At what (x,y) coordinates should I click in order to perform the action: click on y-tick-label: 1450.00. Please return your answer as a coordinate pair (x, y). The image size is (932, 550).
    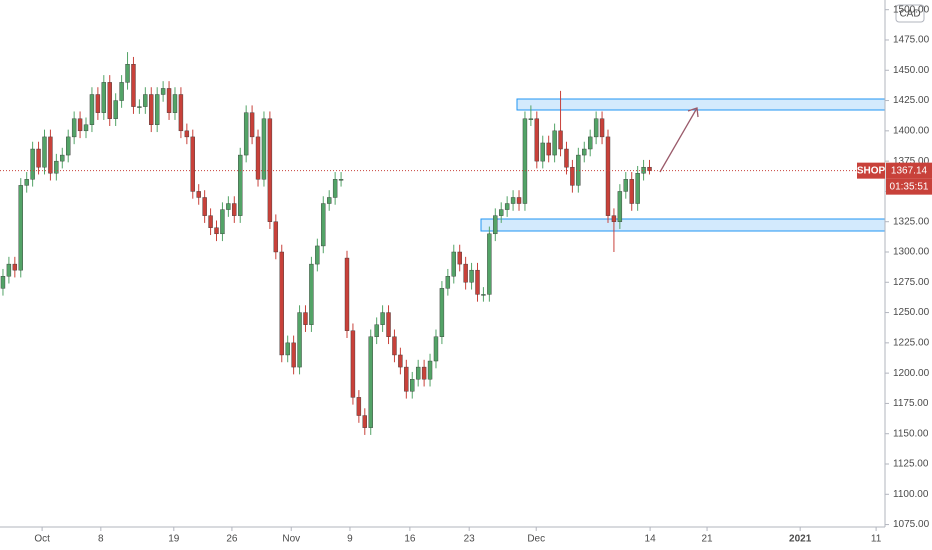
    Looking at the image, I should click on (911, 70).